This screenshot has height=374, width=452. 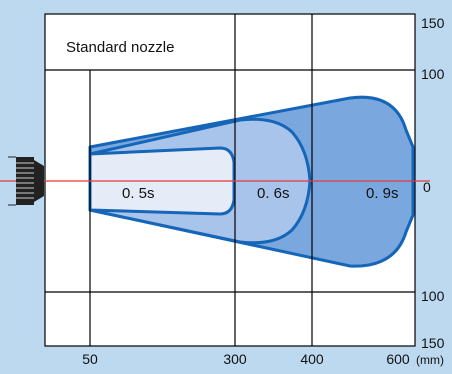 I want to click on zone-label-0-9s: 0. 9s, so click(x=382, y=193).